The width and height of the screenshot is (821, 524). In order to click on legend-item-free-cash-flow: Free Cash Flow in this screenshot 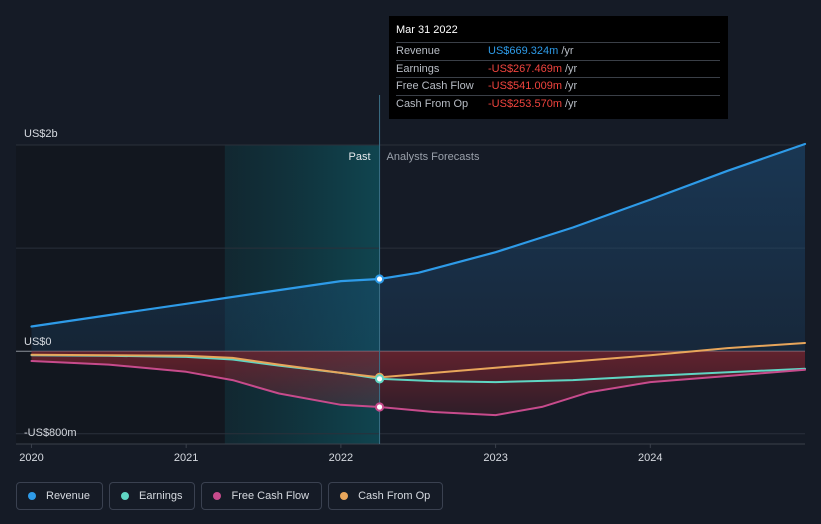, I will do `click(262, 496)`.